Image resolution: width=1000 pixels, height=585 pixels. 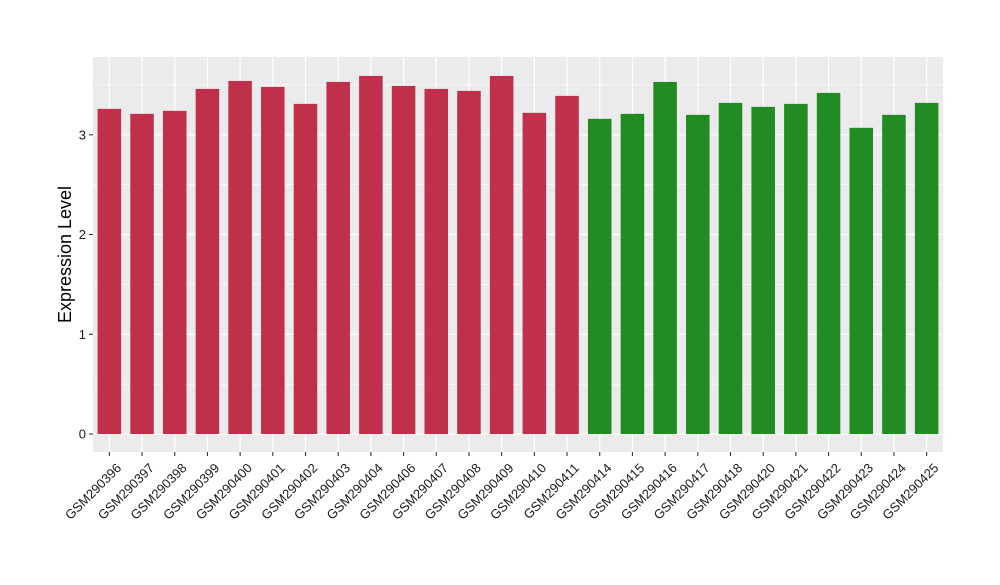 What do you see at coordinates (82, 434) in the screenshot?
I see `y-tick-label: 0` at bounding box center [82, 434].